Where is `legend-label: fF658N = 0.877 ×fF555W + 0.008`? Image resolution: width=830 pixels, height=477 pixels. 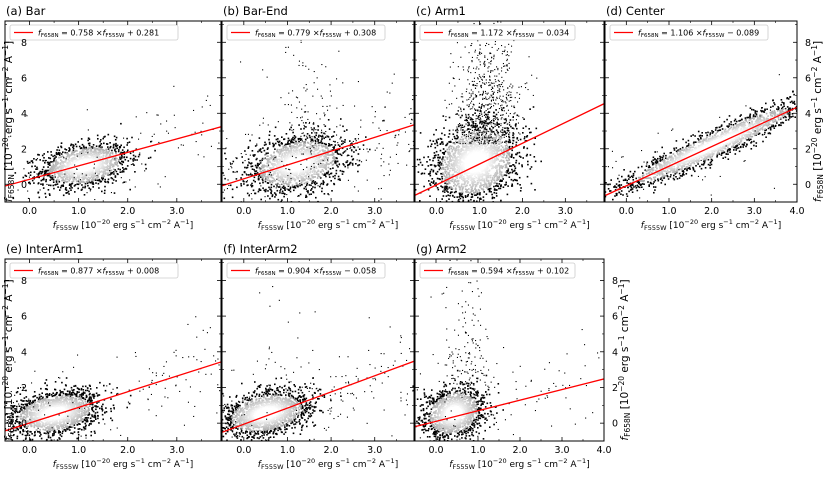 legend-label: fF658N = 0.877 ×fF555W + 0.008 is located at coordinates (98, 272).